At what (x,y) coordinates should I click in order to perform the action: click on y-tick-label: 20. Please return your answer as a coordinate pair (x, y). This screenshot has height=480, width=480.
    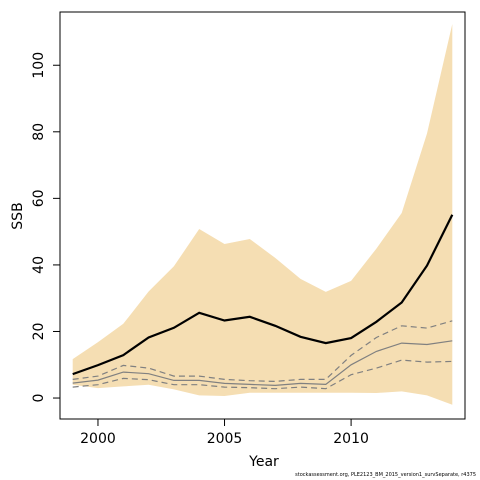
    Looking at the image, I should click on (39, 332).